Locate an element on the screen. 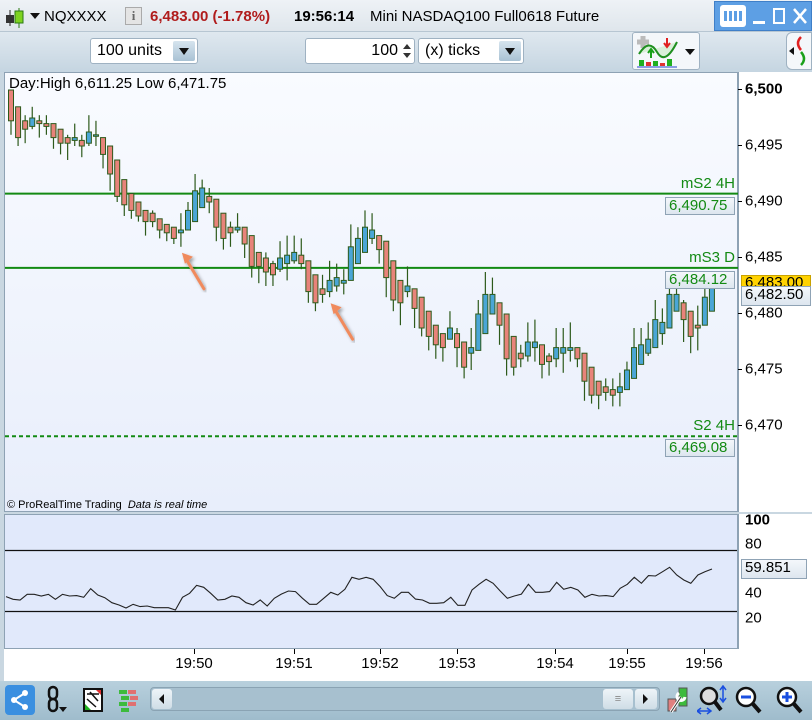  keyboard-icon is located at coordinates (733, 16).